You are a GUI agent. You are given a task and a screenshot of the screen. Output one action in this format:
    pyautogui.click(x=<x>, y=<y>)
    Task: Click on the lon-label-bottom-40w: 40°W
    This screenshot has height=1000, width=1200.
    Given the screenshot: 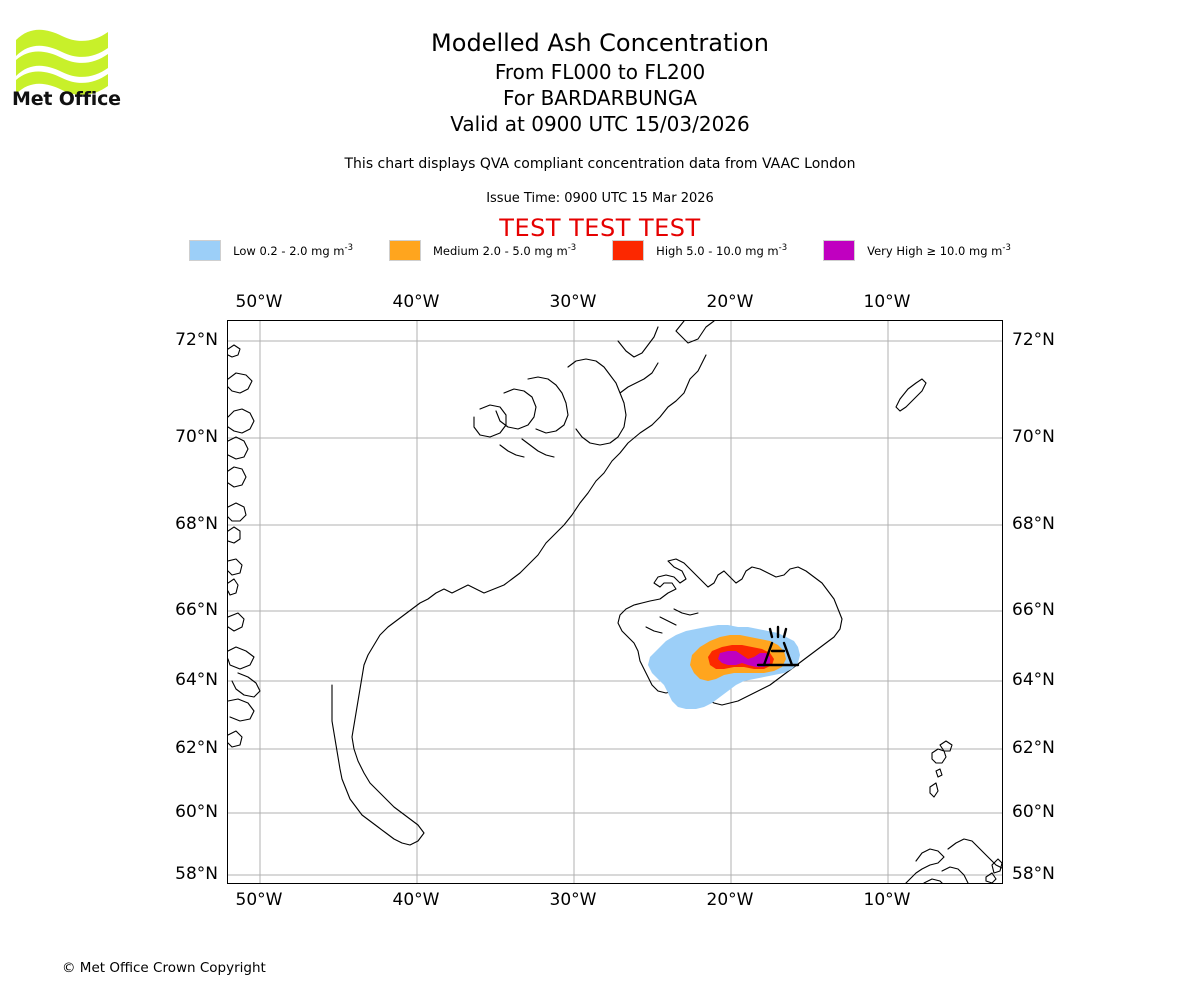 What is the action you would take?
    pyautogui.click(x=416, y=900)
    